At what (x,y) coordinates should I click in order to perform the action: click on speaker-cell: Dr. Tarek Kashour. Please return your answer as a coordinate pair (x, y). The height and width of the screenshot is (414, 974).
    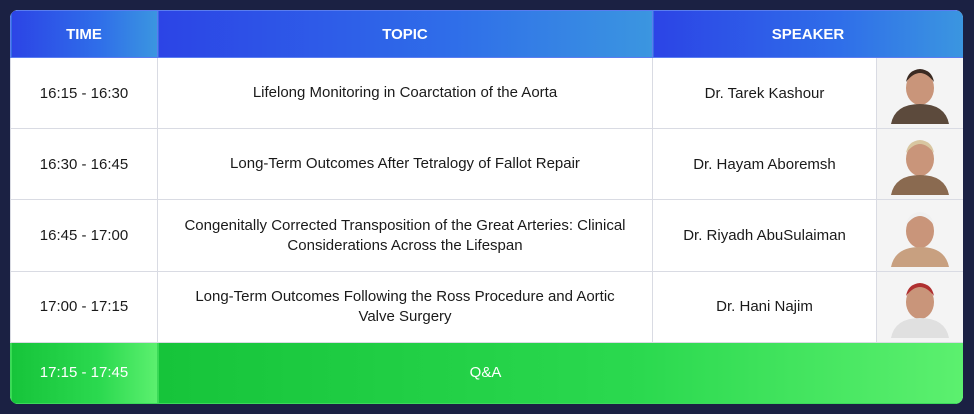
    Looking at the image, I should click on (764, 93).